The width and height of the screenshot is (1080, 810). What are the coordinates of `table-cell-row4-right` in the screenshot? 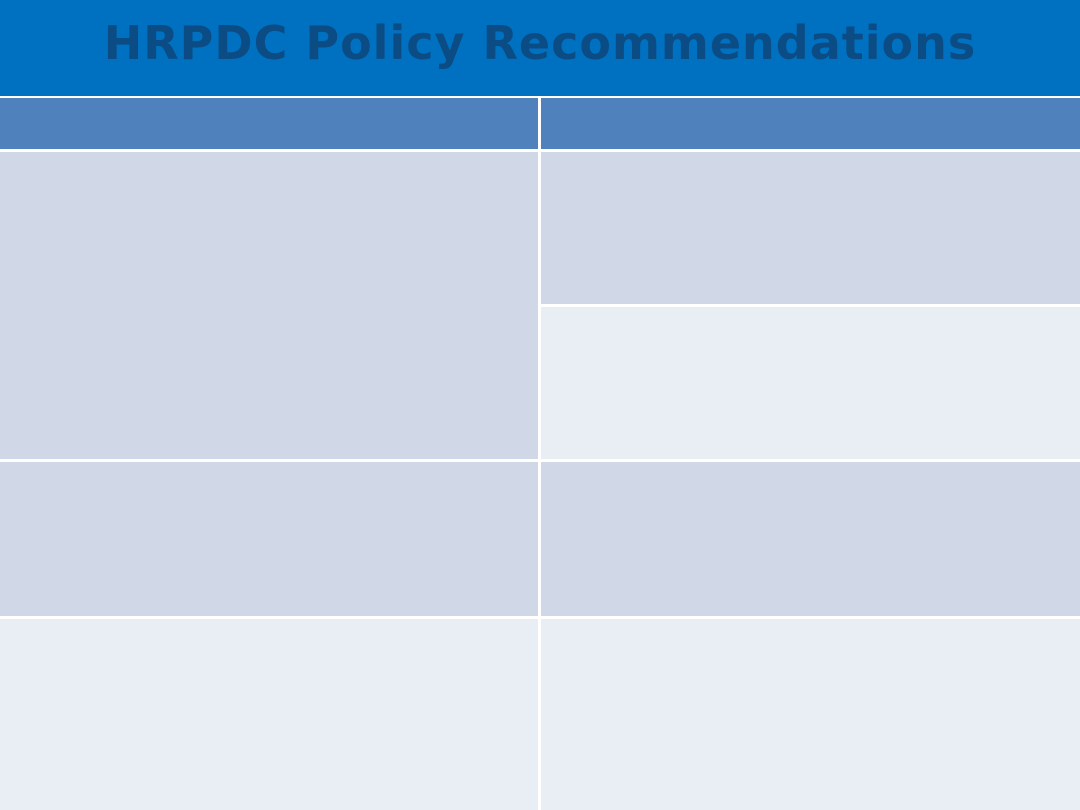 It's located at (810, 714).